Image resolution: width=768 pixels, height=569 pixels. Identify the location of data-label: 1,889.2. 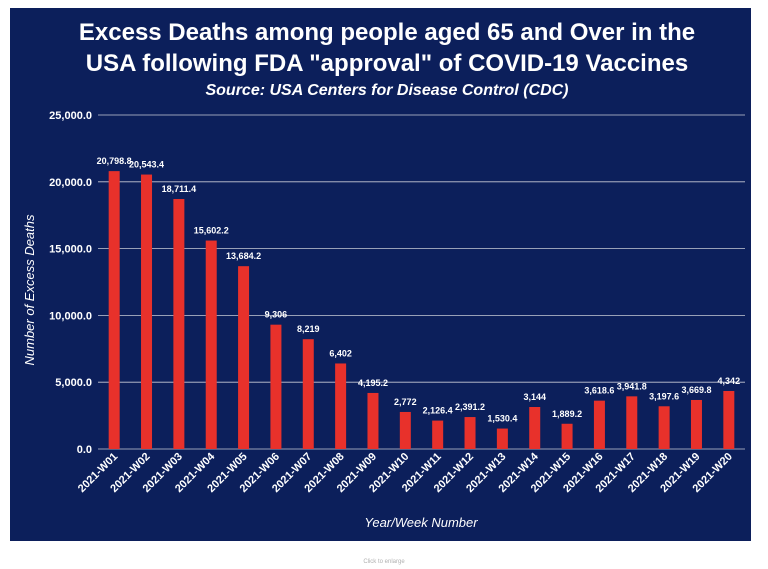
(567, 414).